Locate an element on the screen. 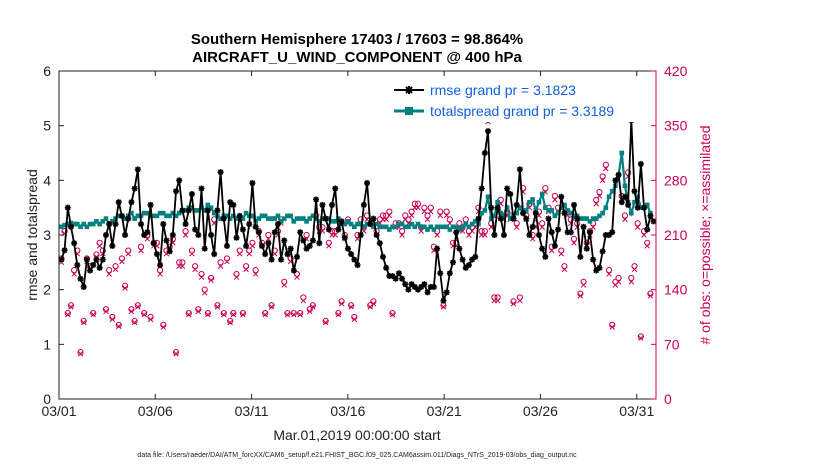 Image resolution: width=830 pixels, height=470 pixels. x-tick-label: 03/26 is located at coordinates (540, 411).